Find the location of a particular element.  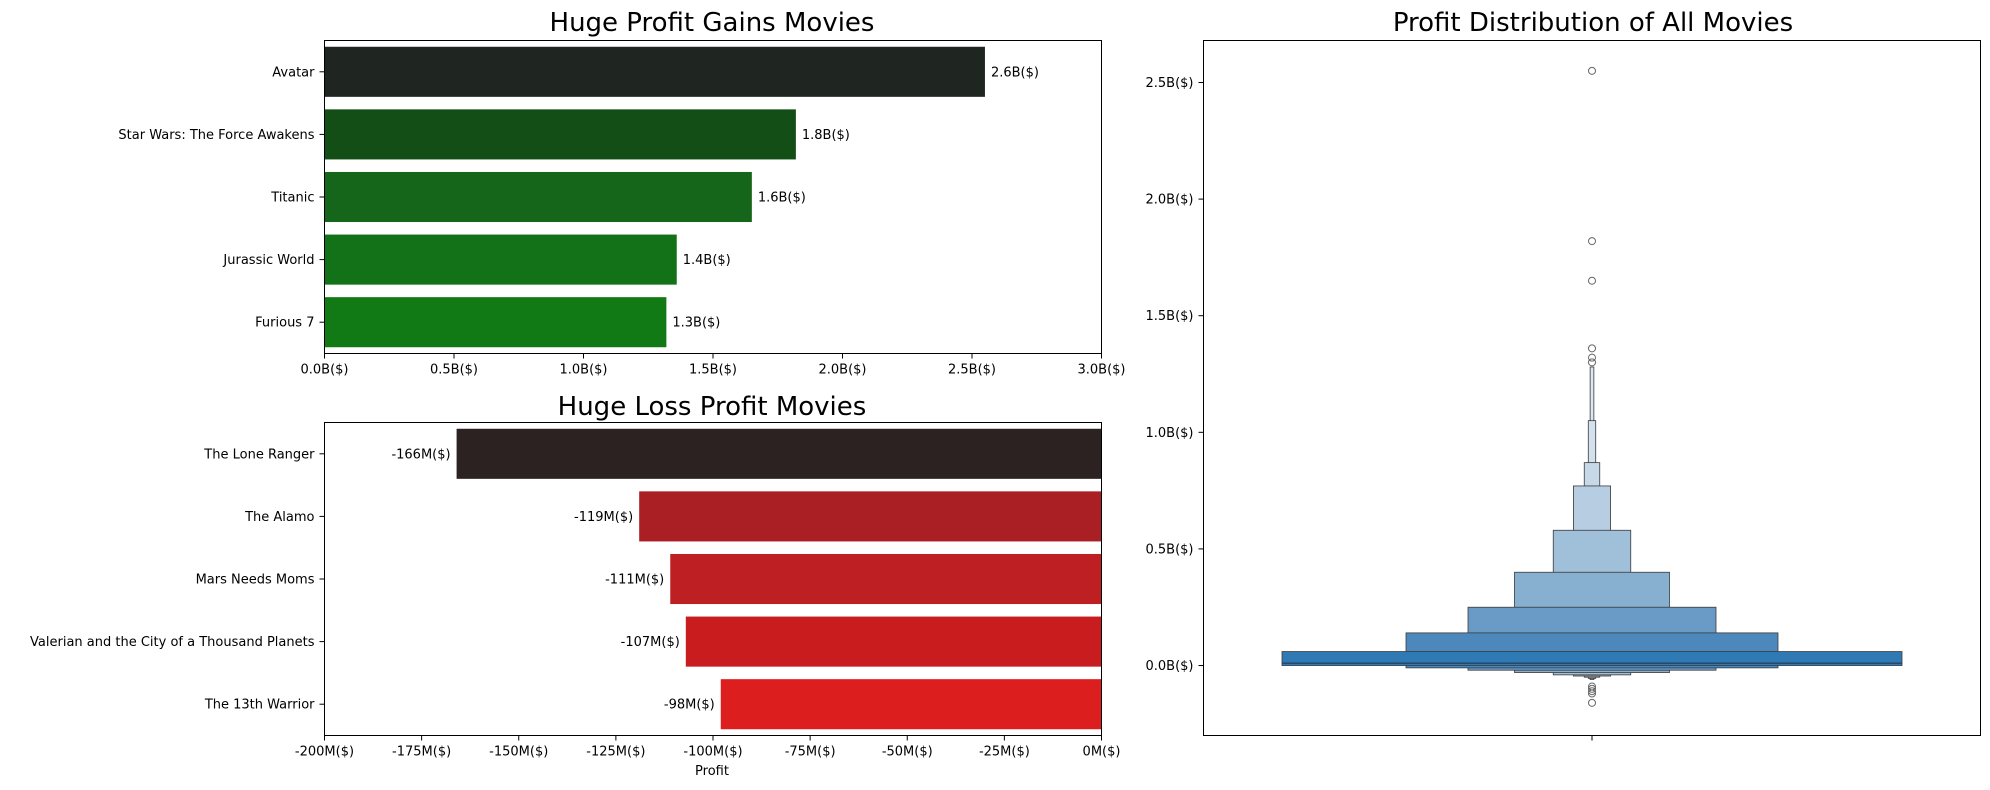

x-tick-label: -25M($) is located at coordinates (1004, 752).